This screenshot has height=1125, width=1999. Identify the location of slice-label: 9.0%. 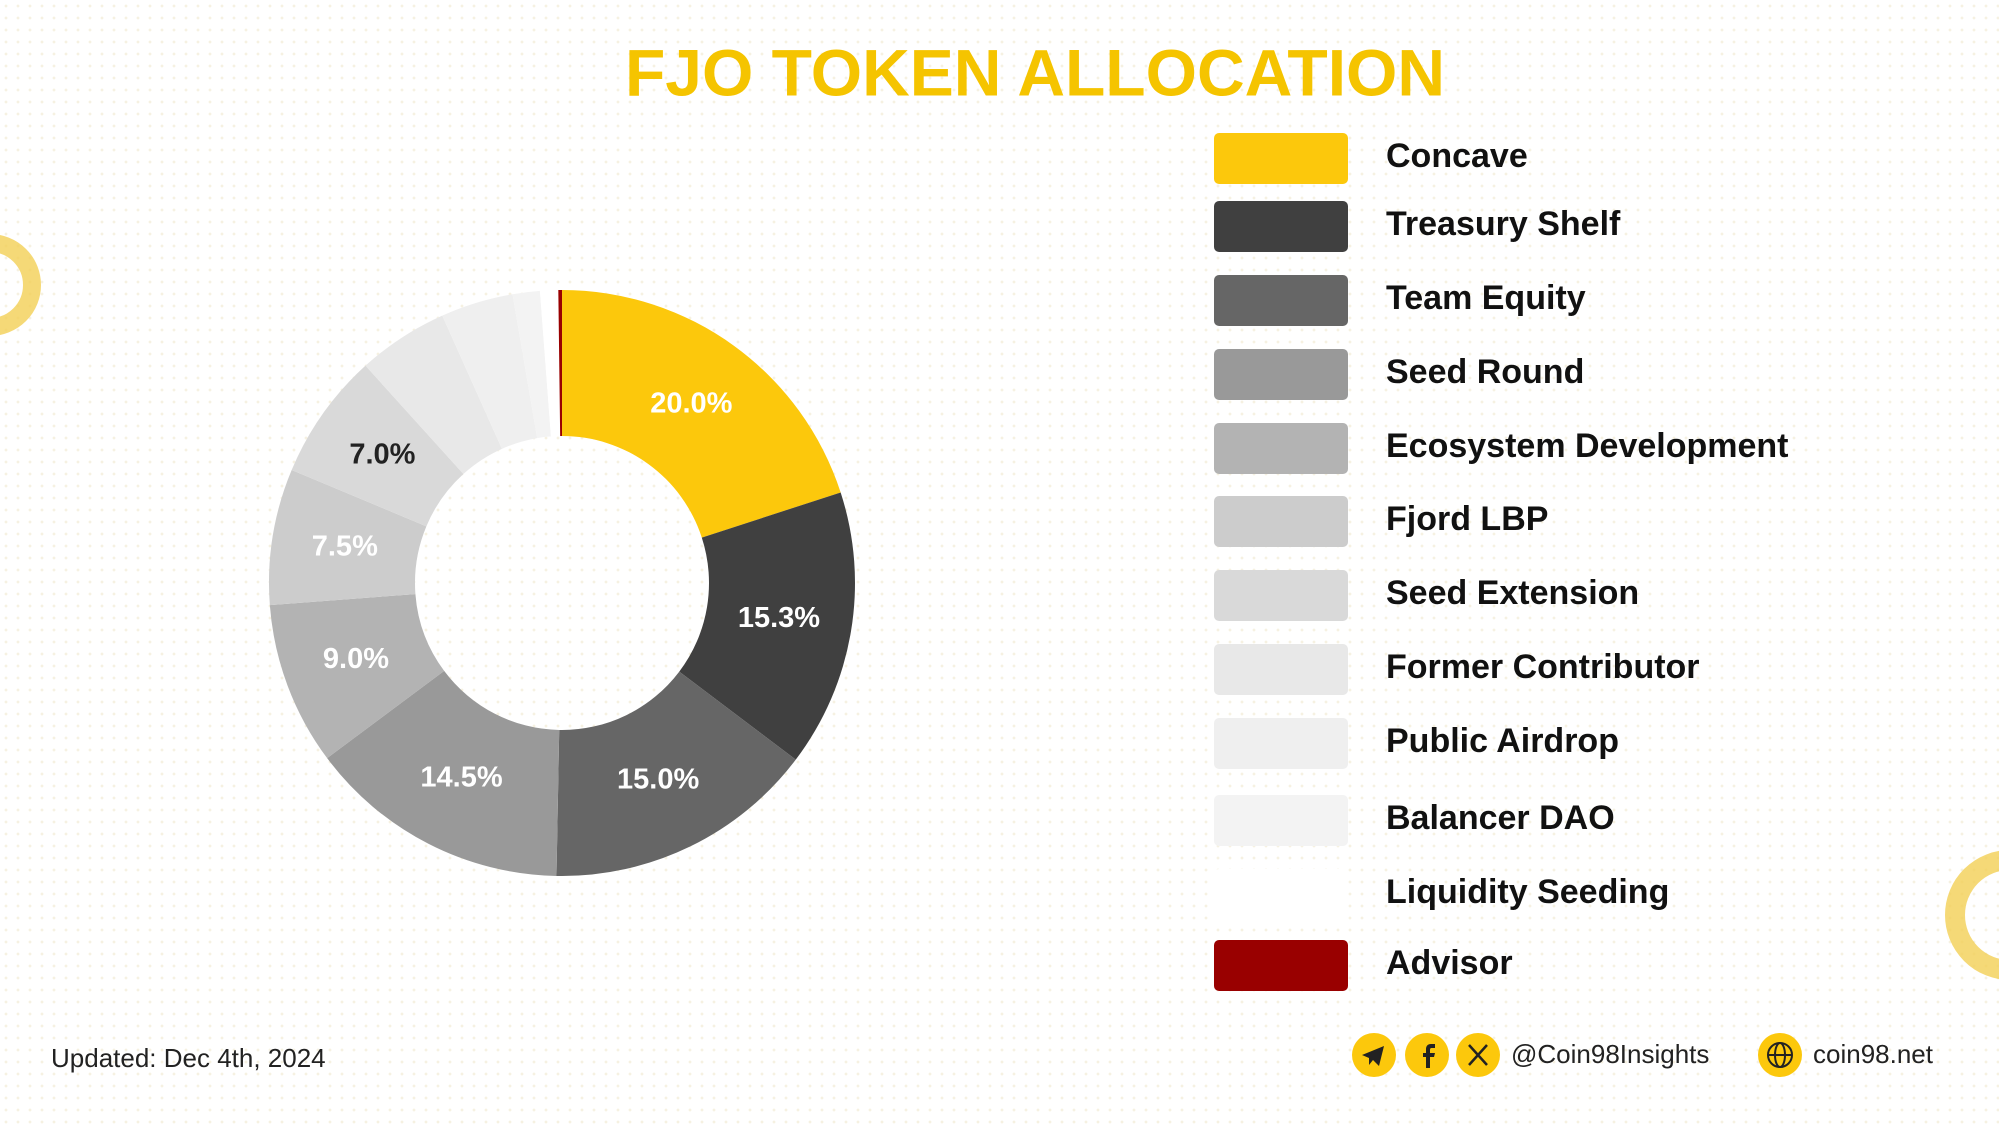
(356, 659).